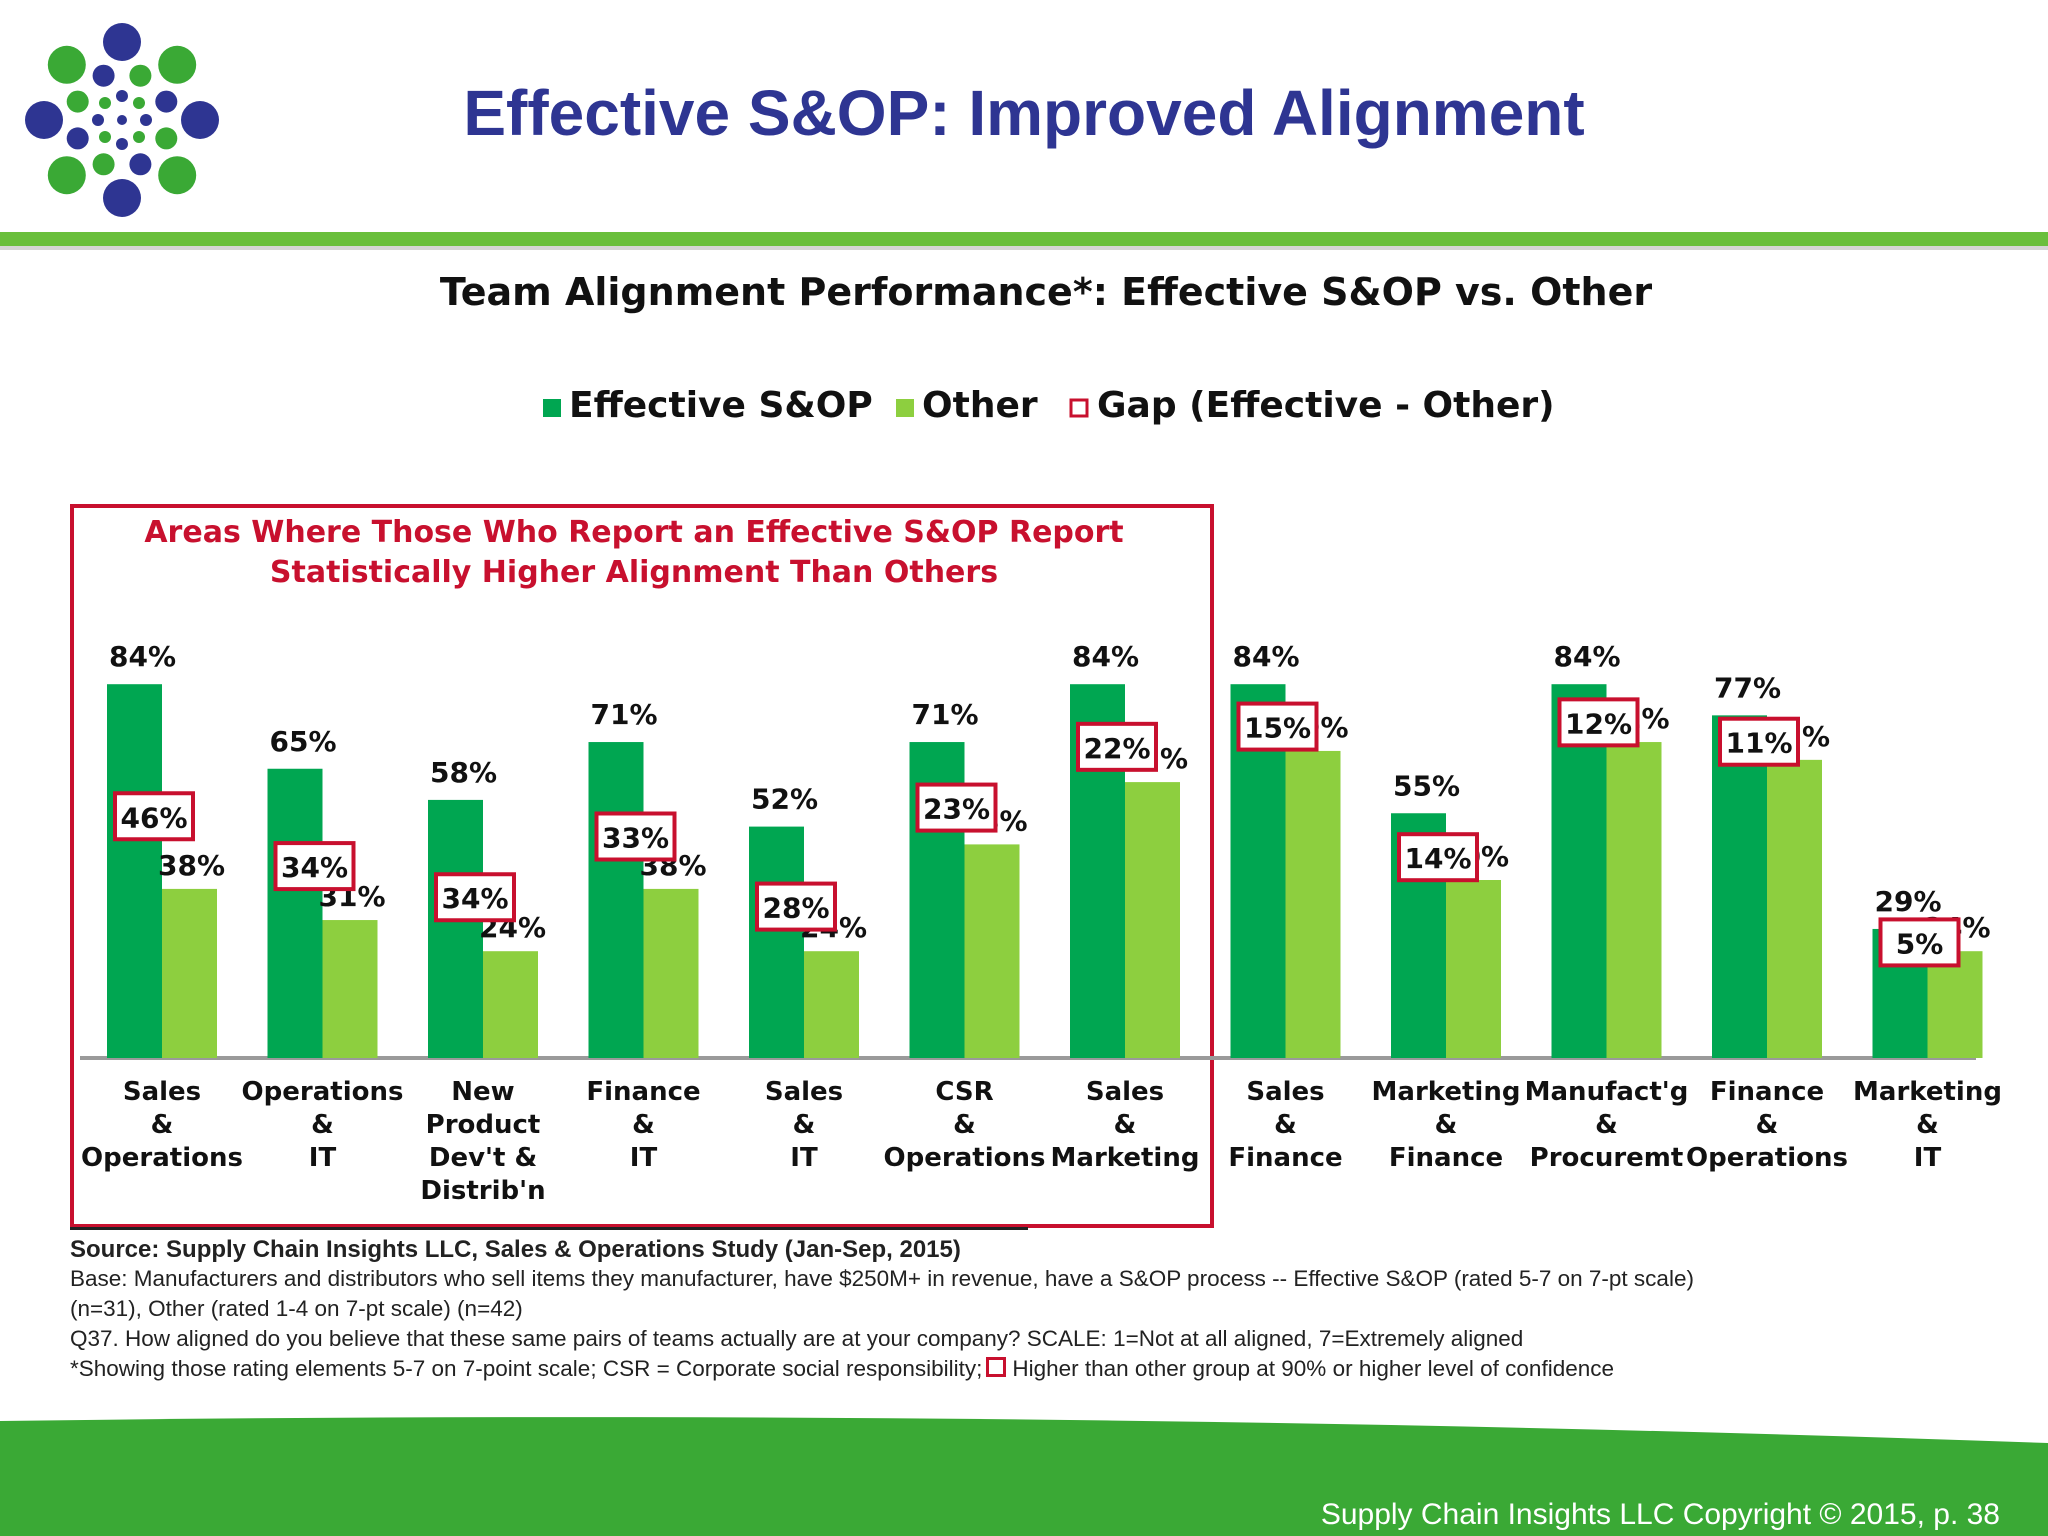 This screenshot has height=1536, width=2048. What do you see at coordinates (1607, 1092) in the screenshot?
I see `category-label: Manufact'g` at bounding box center [1607, 1092].